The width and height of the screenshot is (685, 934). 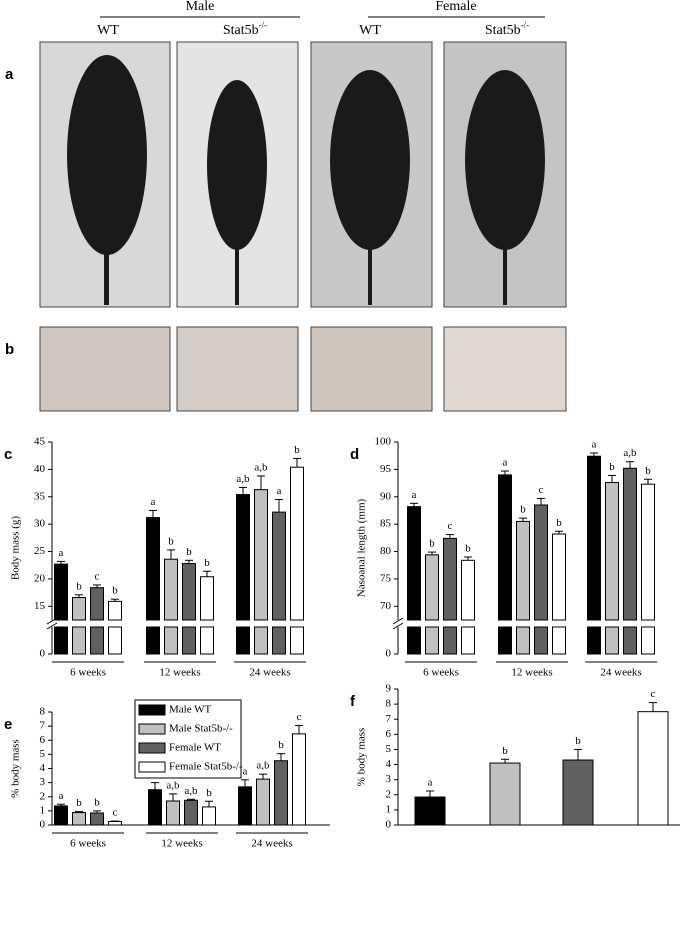 What do you see at coordinates (455, 7) in the screenshot?
I see `group-label: Female` at bounding box center [455, 7].